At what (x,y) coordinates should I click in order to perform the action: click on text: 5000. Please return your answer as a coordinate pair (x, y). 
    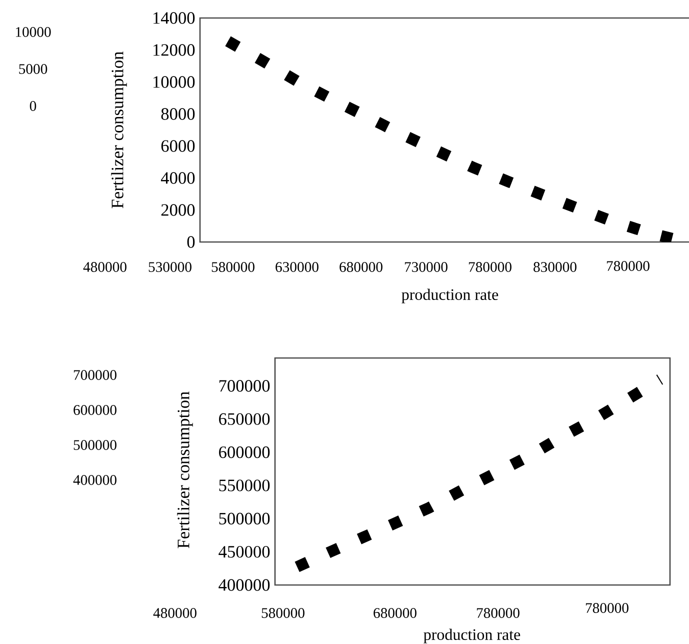
    Looking at the image, I should click on (33, 69).